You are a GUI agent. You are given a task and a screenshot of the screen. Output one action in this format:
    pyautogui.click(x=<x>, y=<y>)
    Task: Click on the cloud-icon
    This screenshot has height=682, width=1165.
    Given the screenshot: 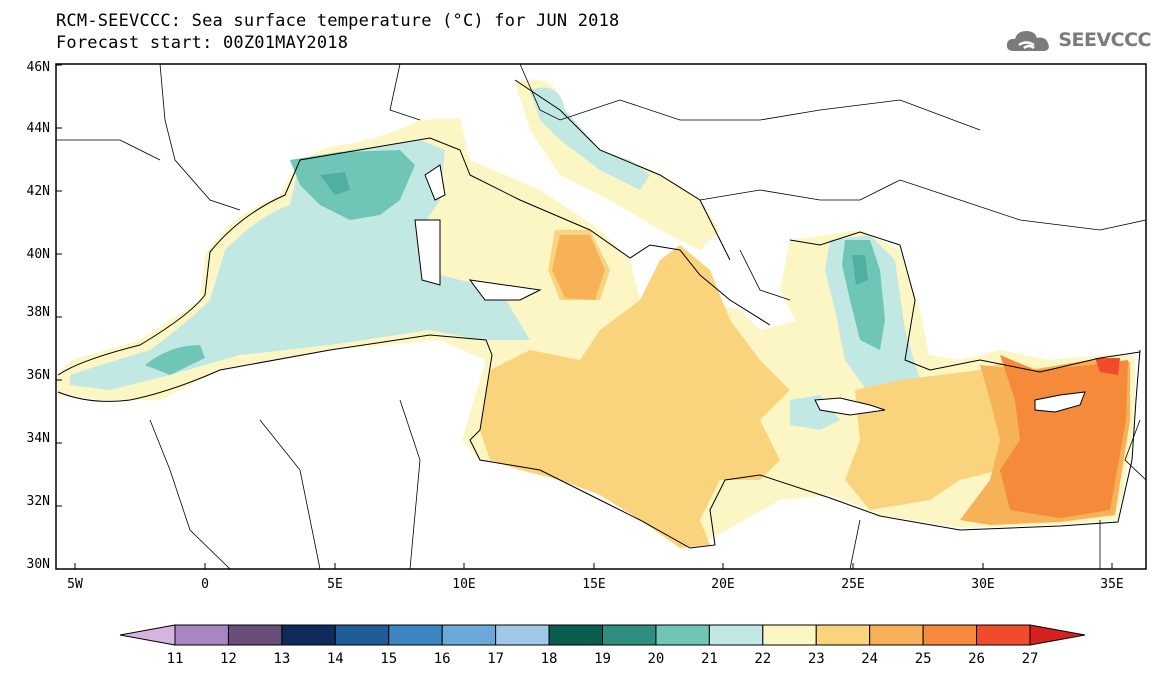 What is the action you would take?
    pyautogui.click(x=1028, y=41)
    